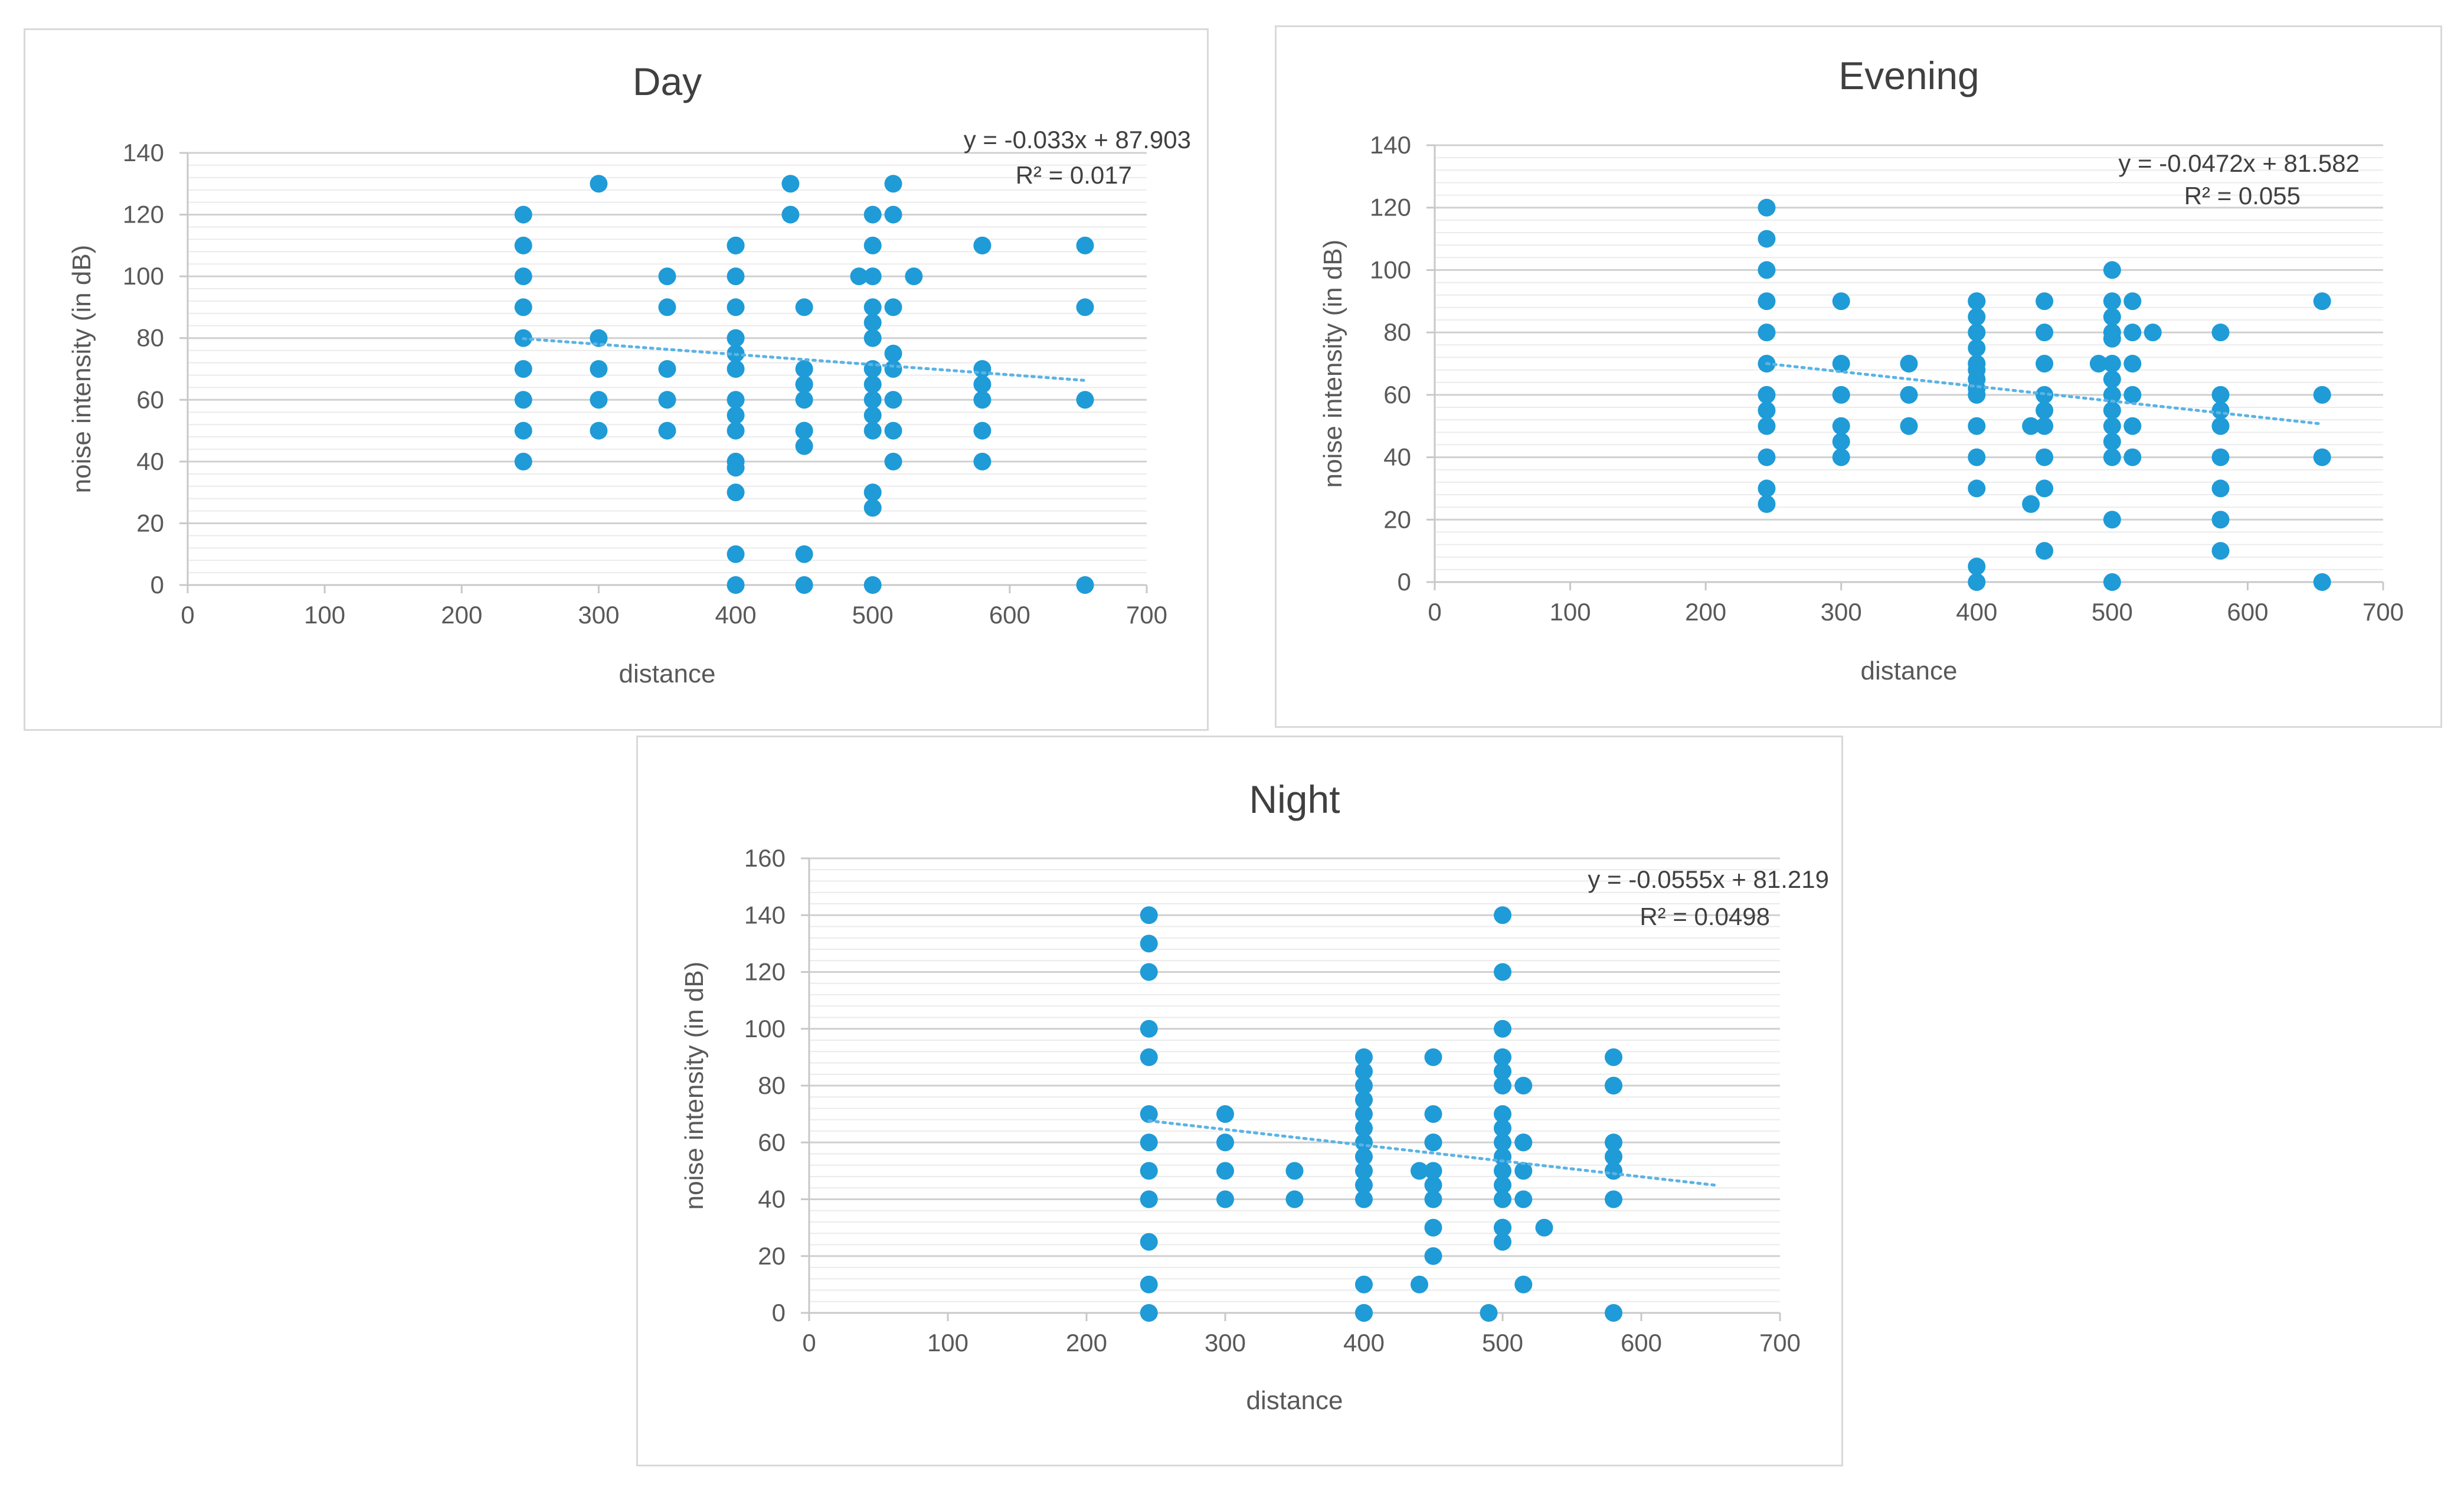 Image resolution: width=2464 pixels, height=1490 pixels. Describe the element at coordinates (1381, 1114) in the screenshot. I see `chart-2-points` at that location.